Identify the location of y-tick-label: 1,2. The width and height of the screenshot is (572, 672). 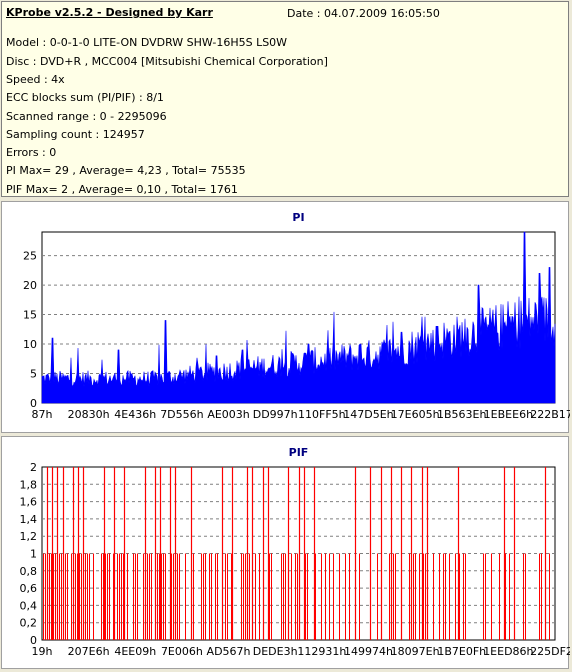
(29, 536).